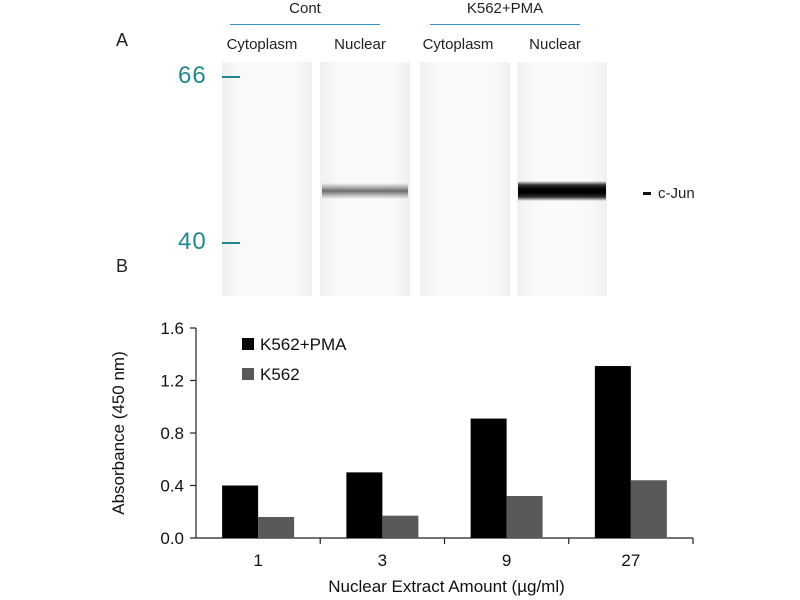 This screenshot has width=800, height=600. I want to click on y-tick-label: 0.0, so click(172, 538).